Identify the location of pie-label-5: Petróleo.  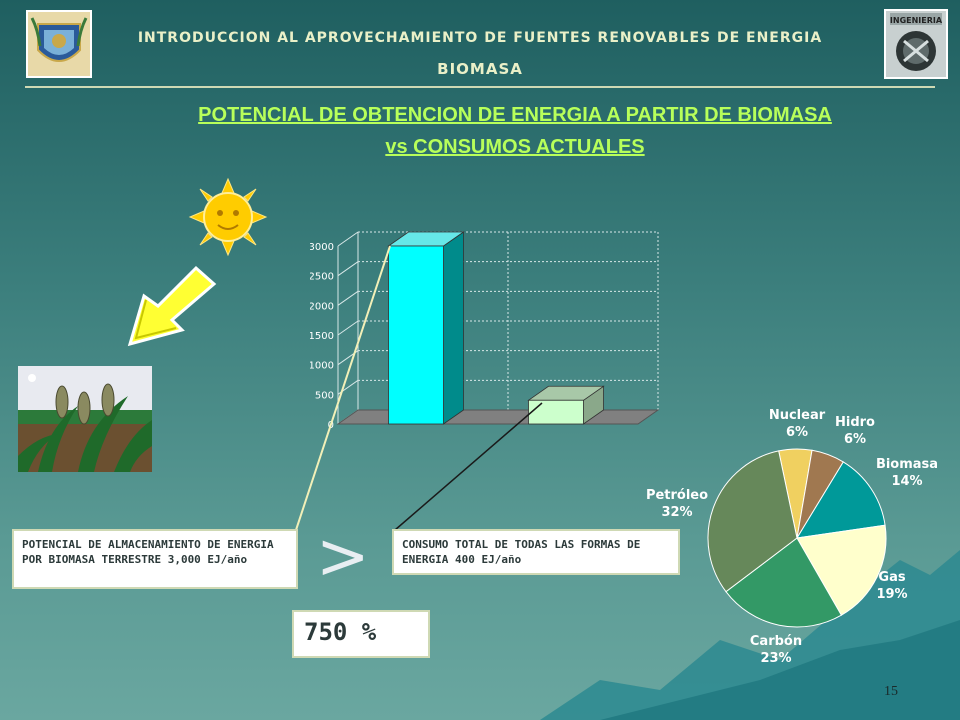
(677, 495).